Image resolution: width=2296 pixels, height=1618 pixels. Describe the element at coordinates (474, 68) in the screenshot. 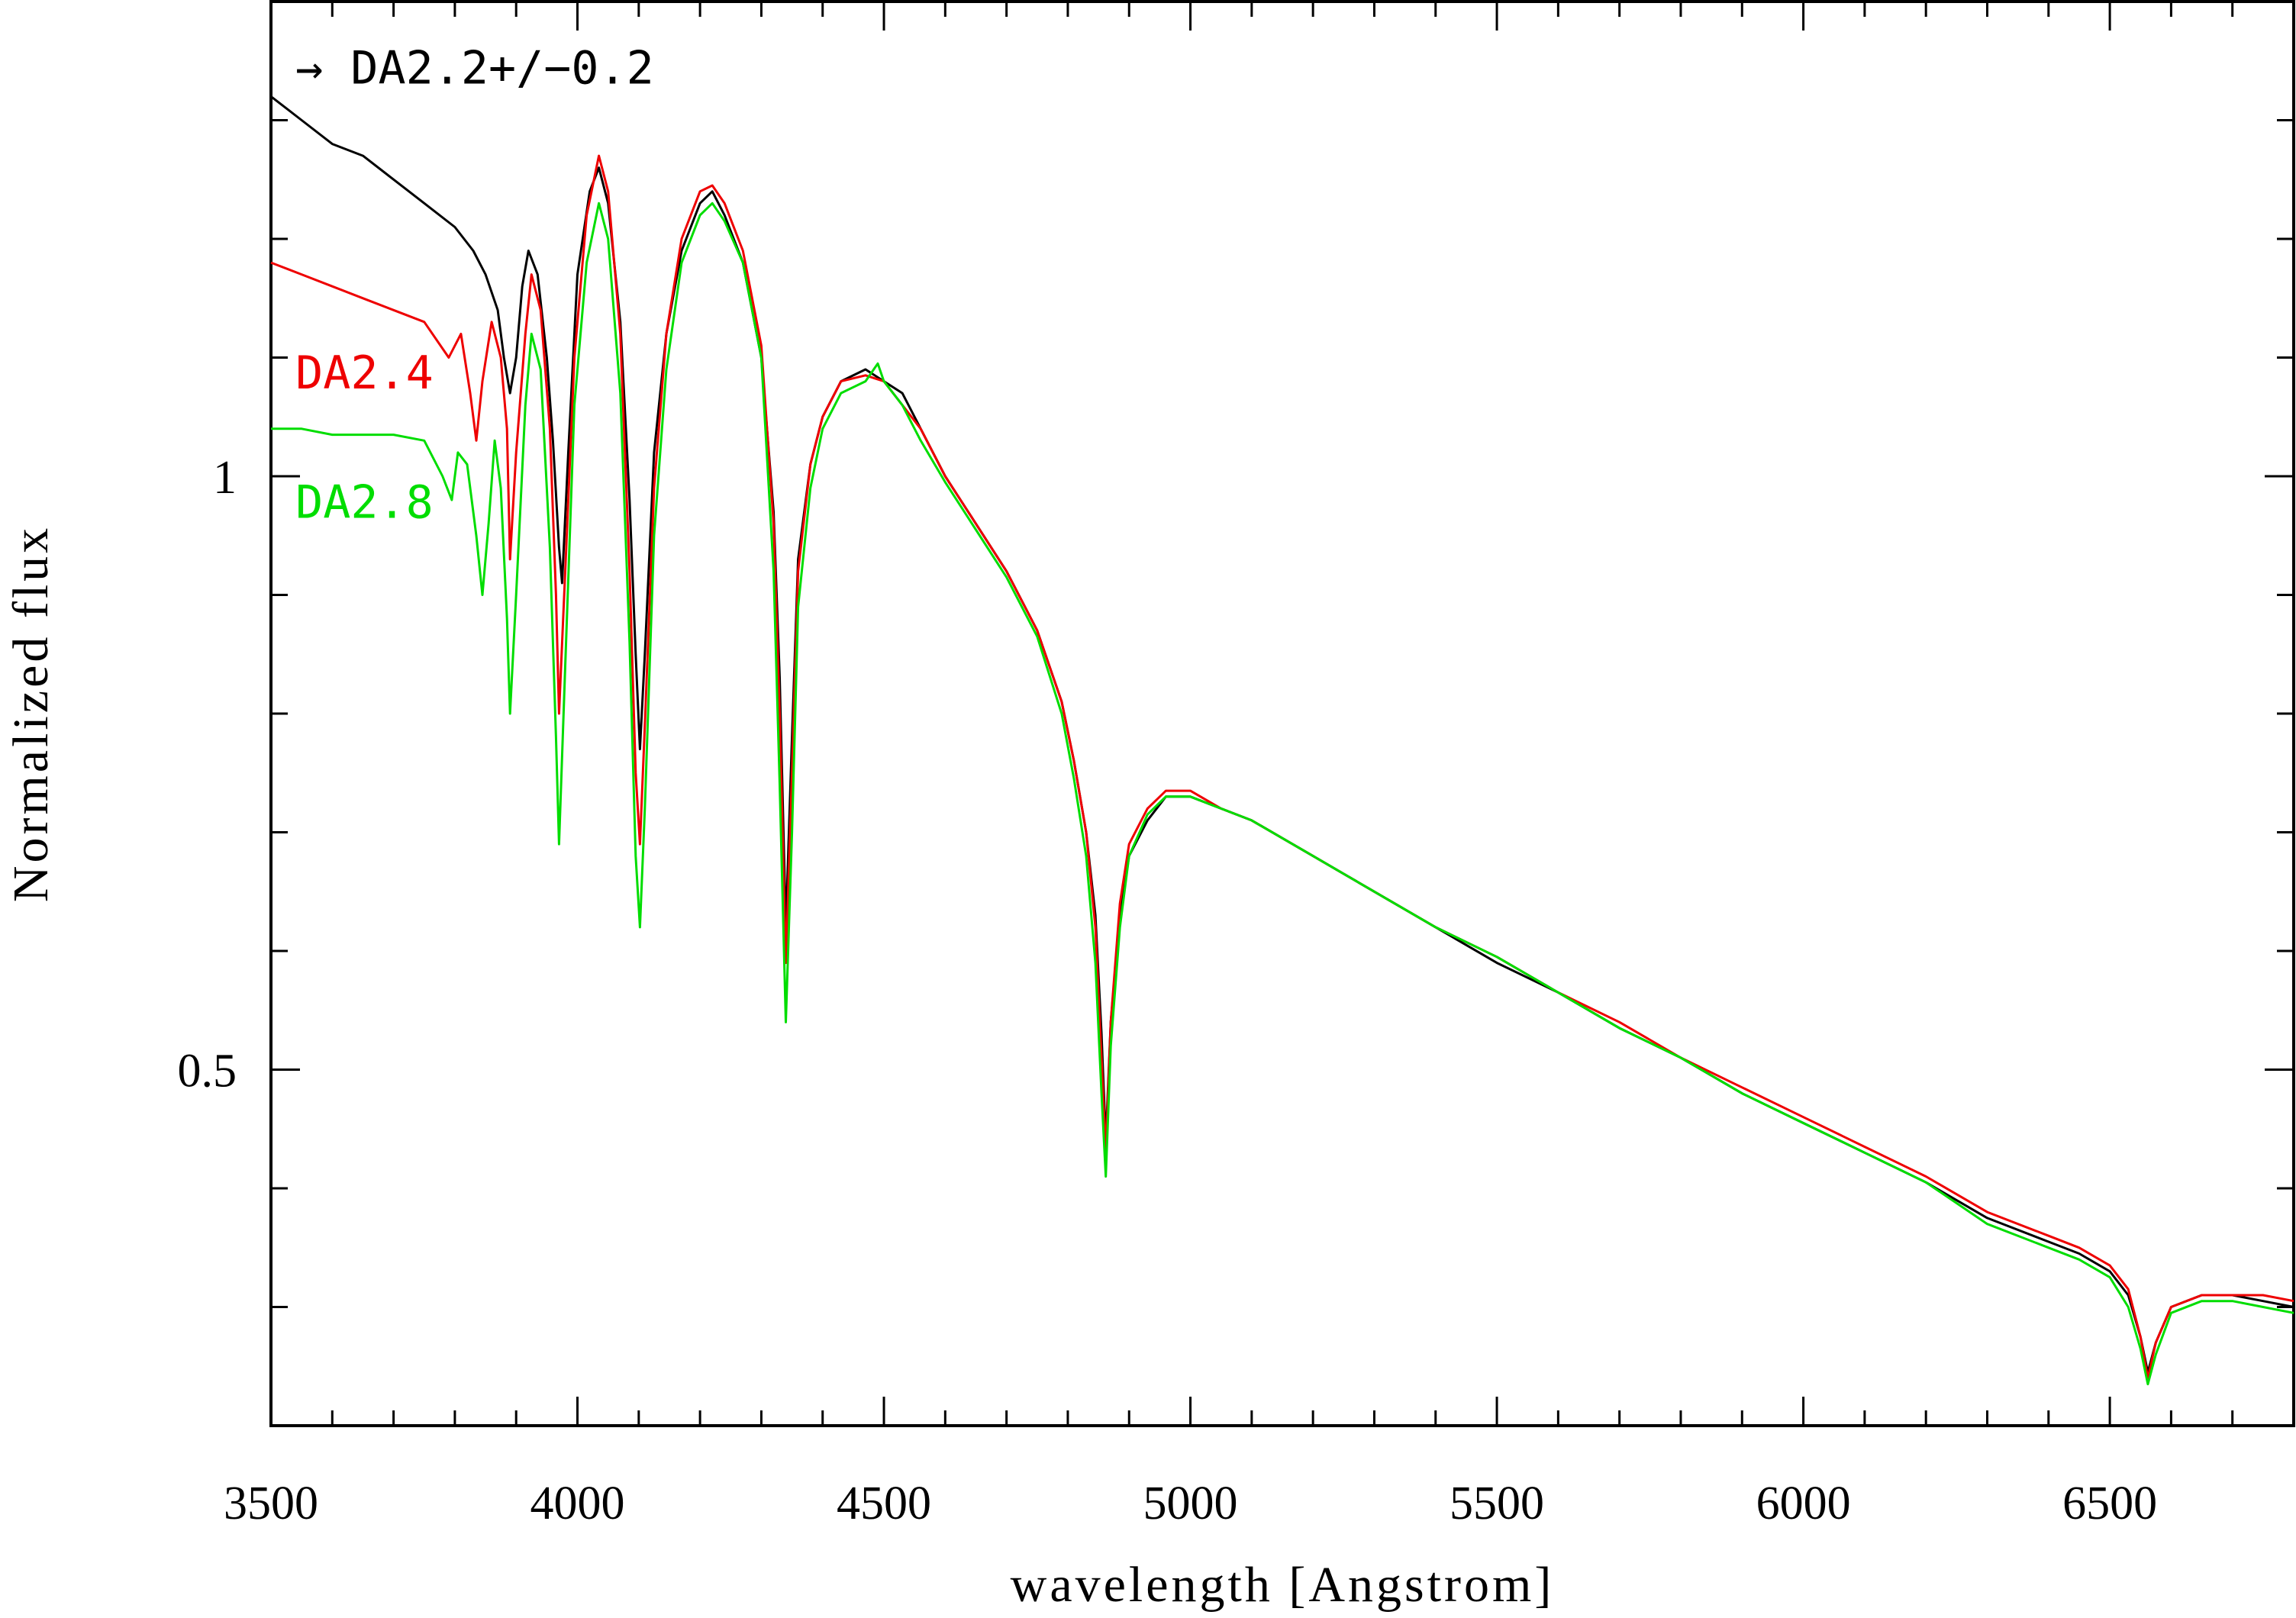

I see `annotation-label: → DA2.2+/−0.2` at that location.